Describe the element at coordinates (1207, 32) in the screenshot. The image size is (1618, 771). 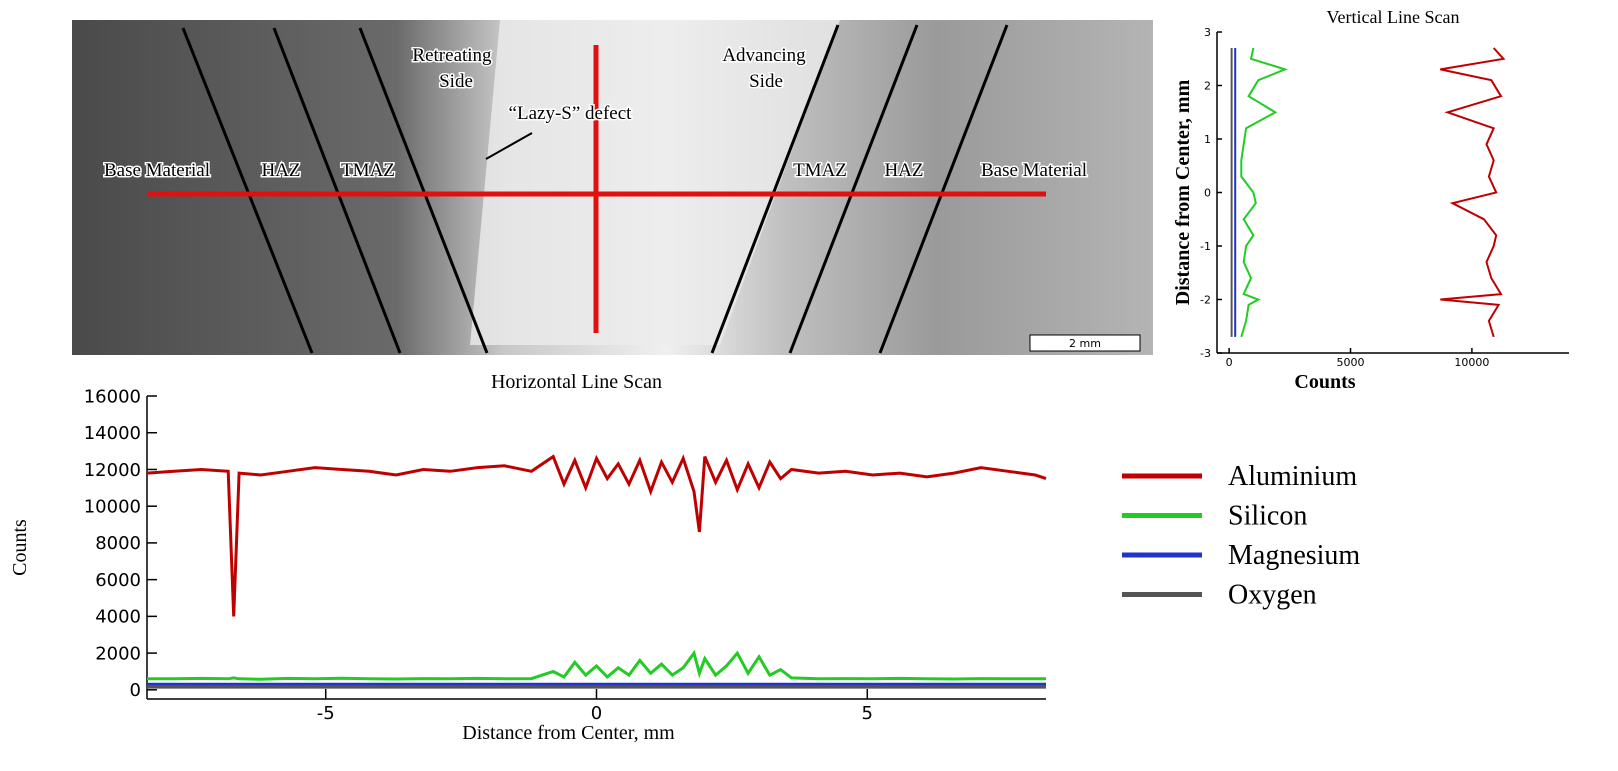
I see `y-tick-label: 3` at that location.